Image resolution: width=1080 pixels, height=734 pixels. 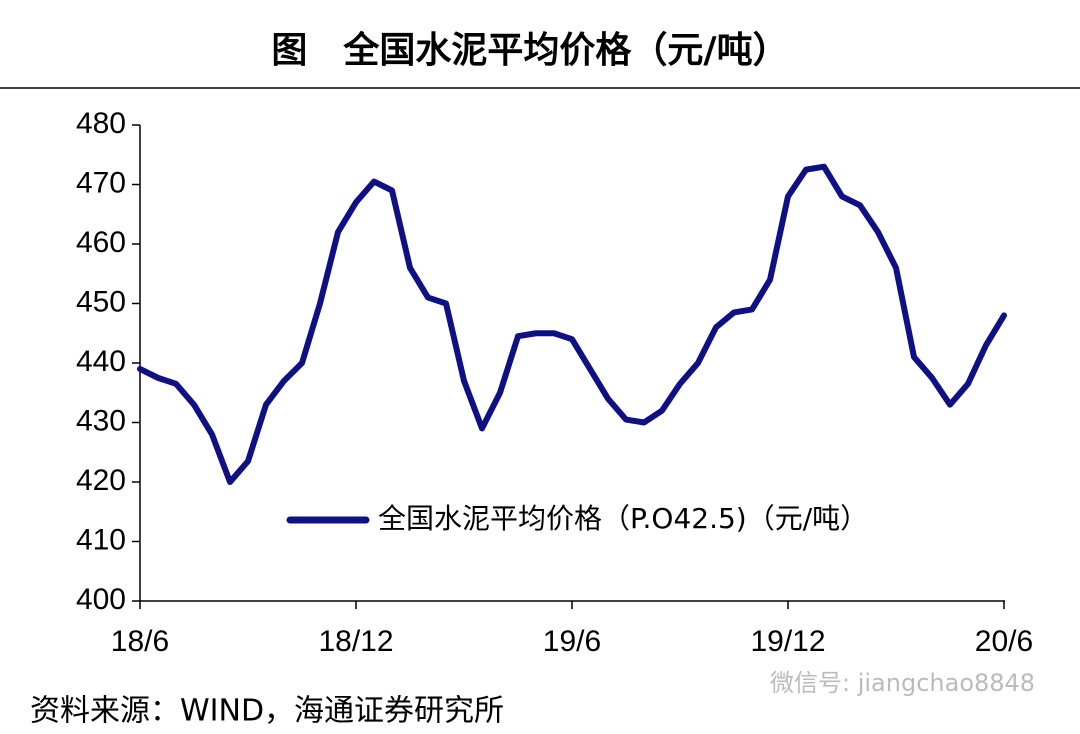 I want to click on y-tick-label: 430, so click(x=101, y=420).